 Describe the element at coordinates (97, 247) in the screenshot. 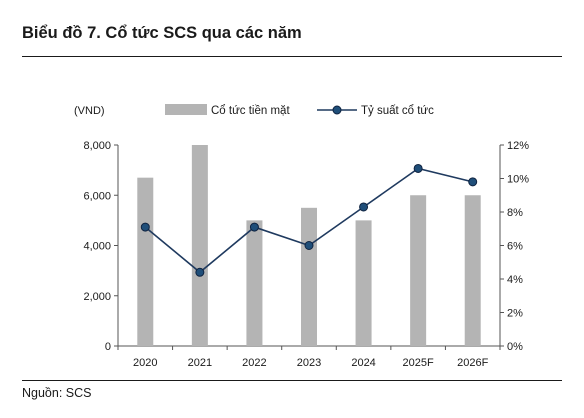

I see `left-tick-label: 4,000` at that location.